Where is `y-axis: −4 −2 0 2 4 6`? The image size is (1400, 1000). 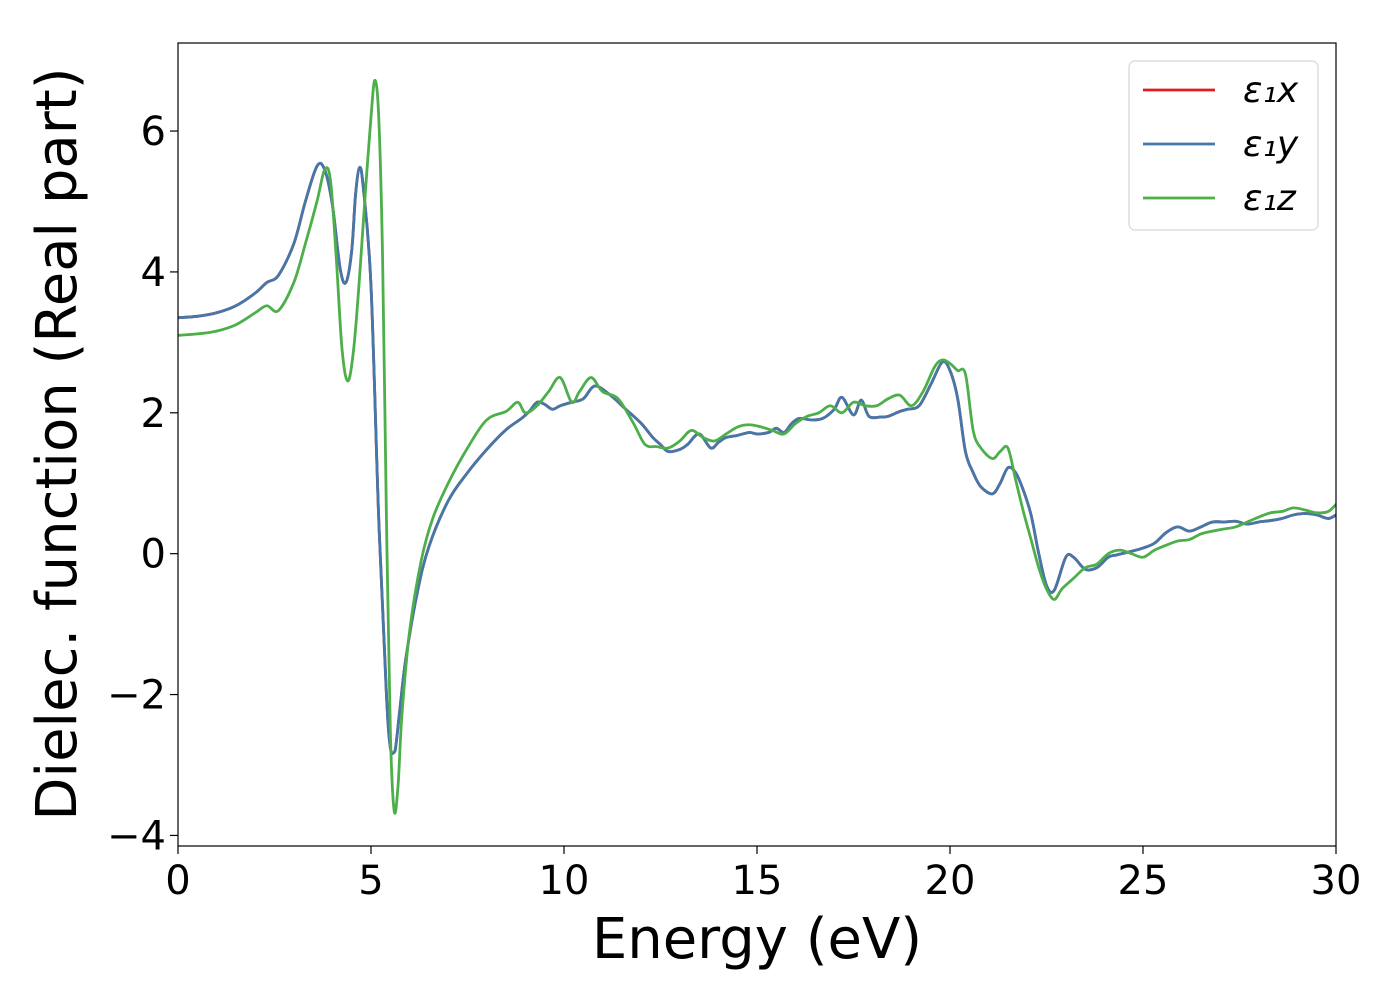
y-axis: −4 −2 0 2 4 6 is located at coordinates (142, 484).